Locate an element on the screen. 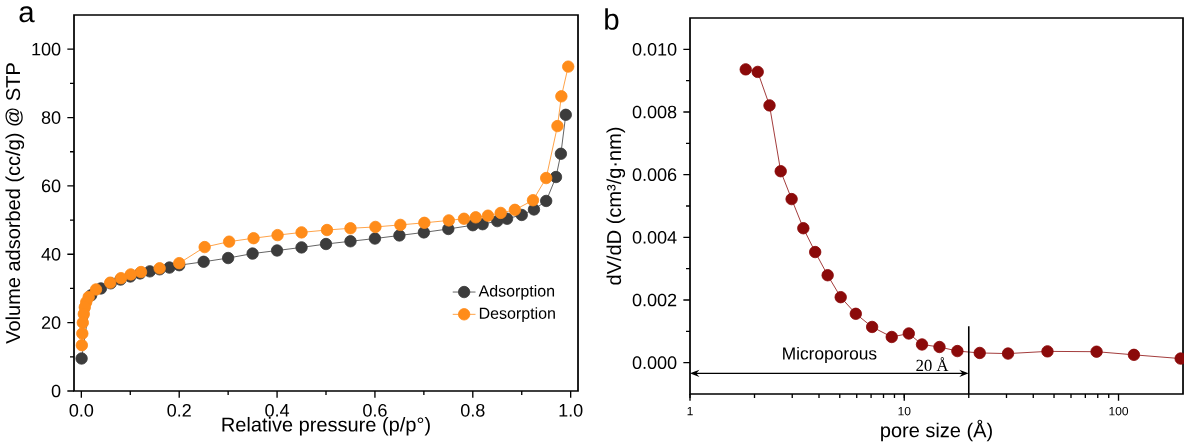 This screenshot has width=1184, height=443. x-tick-label: 0.8 is located at coordinates (473, 410).